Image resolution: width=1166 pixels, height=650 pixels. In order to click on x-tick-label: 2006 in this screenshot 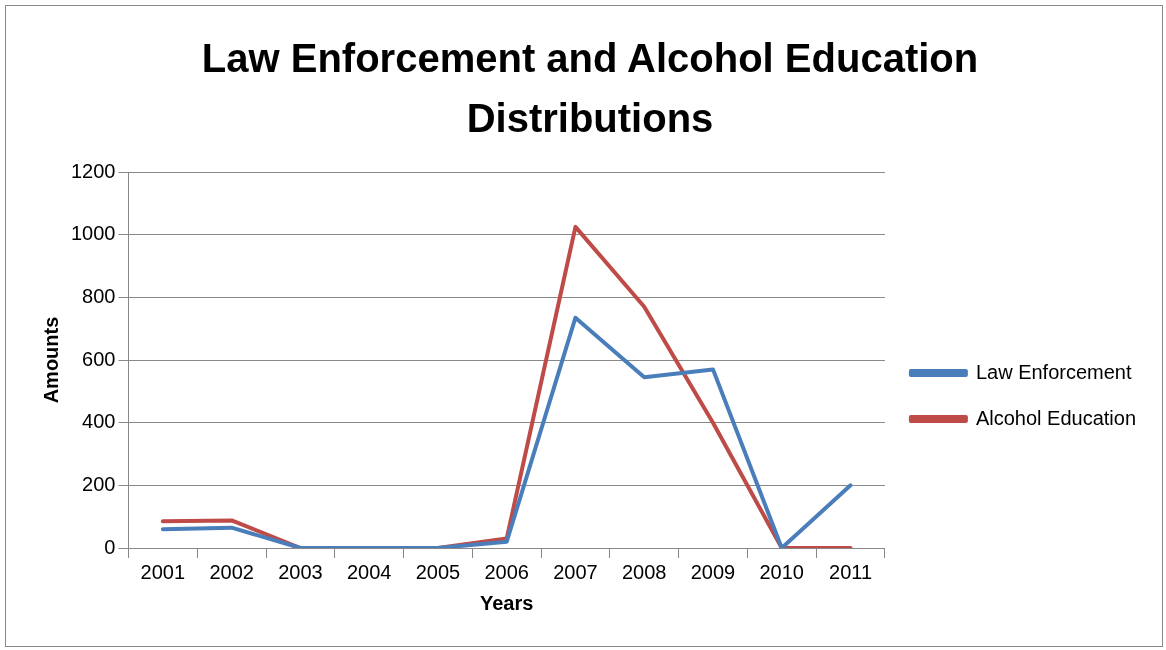, I will do `click(506, 571)`.